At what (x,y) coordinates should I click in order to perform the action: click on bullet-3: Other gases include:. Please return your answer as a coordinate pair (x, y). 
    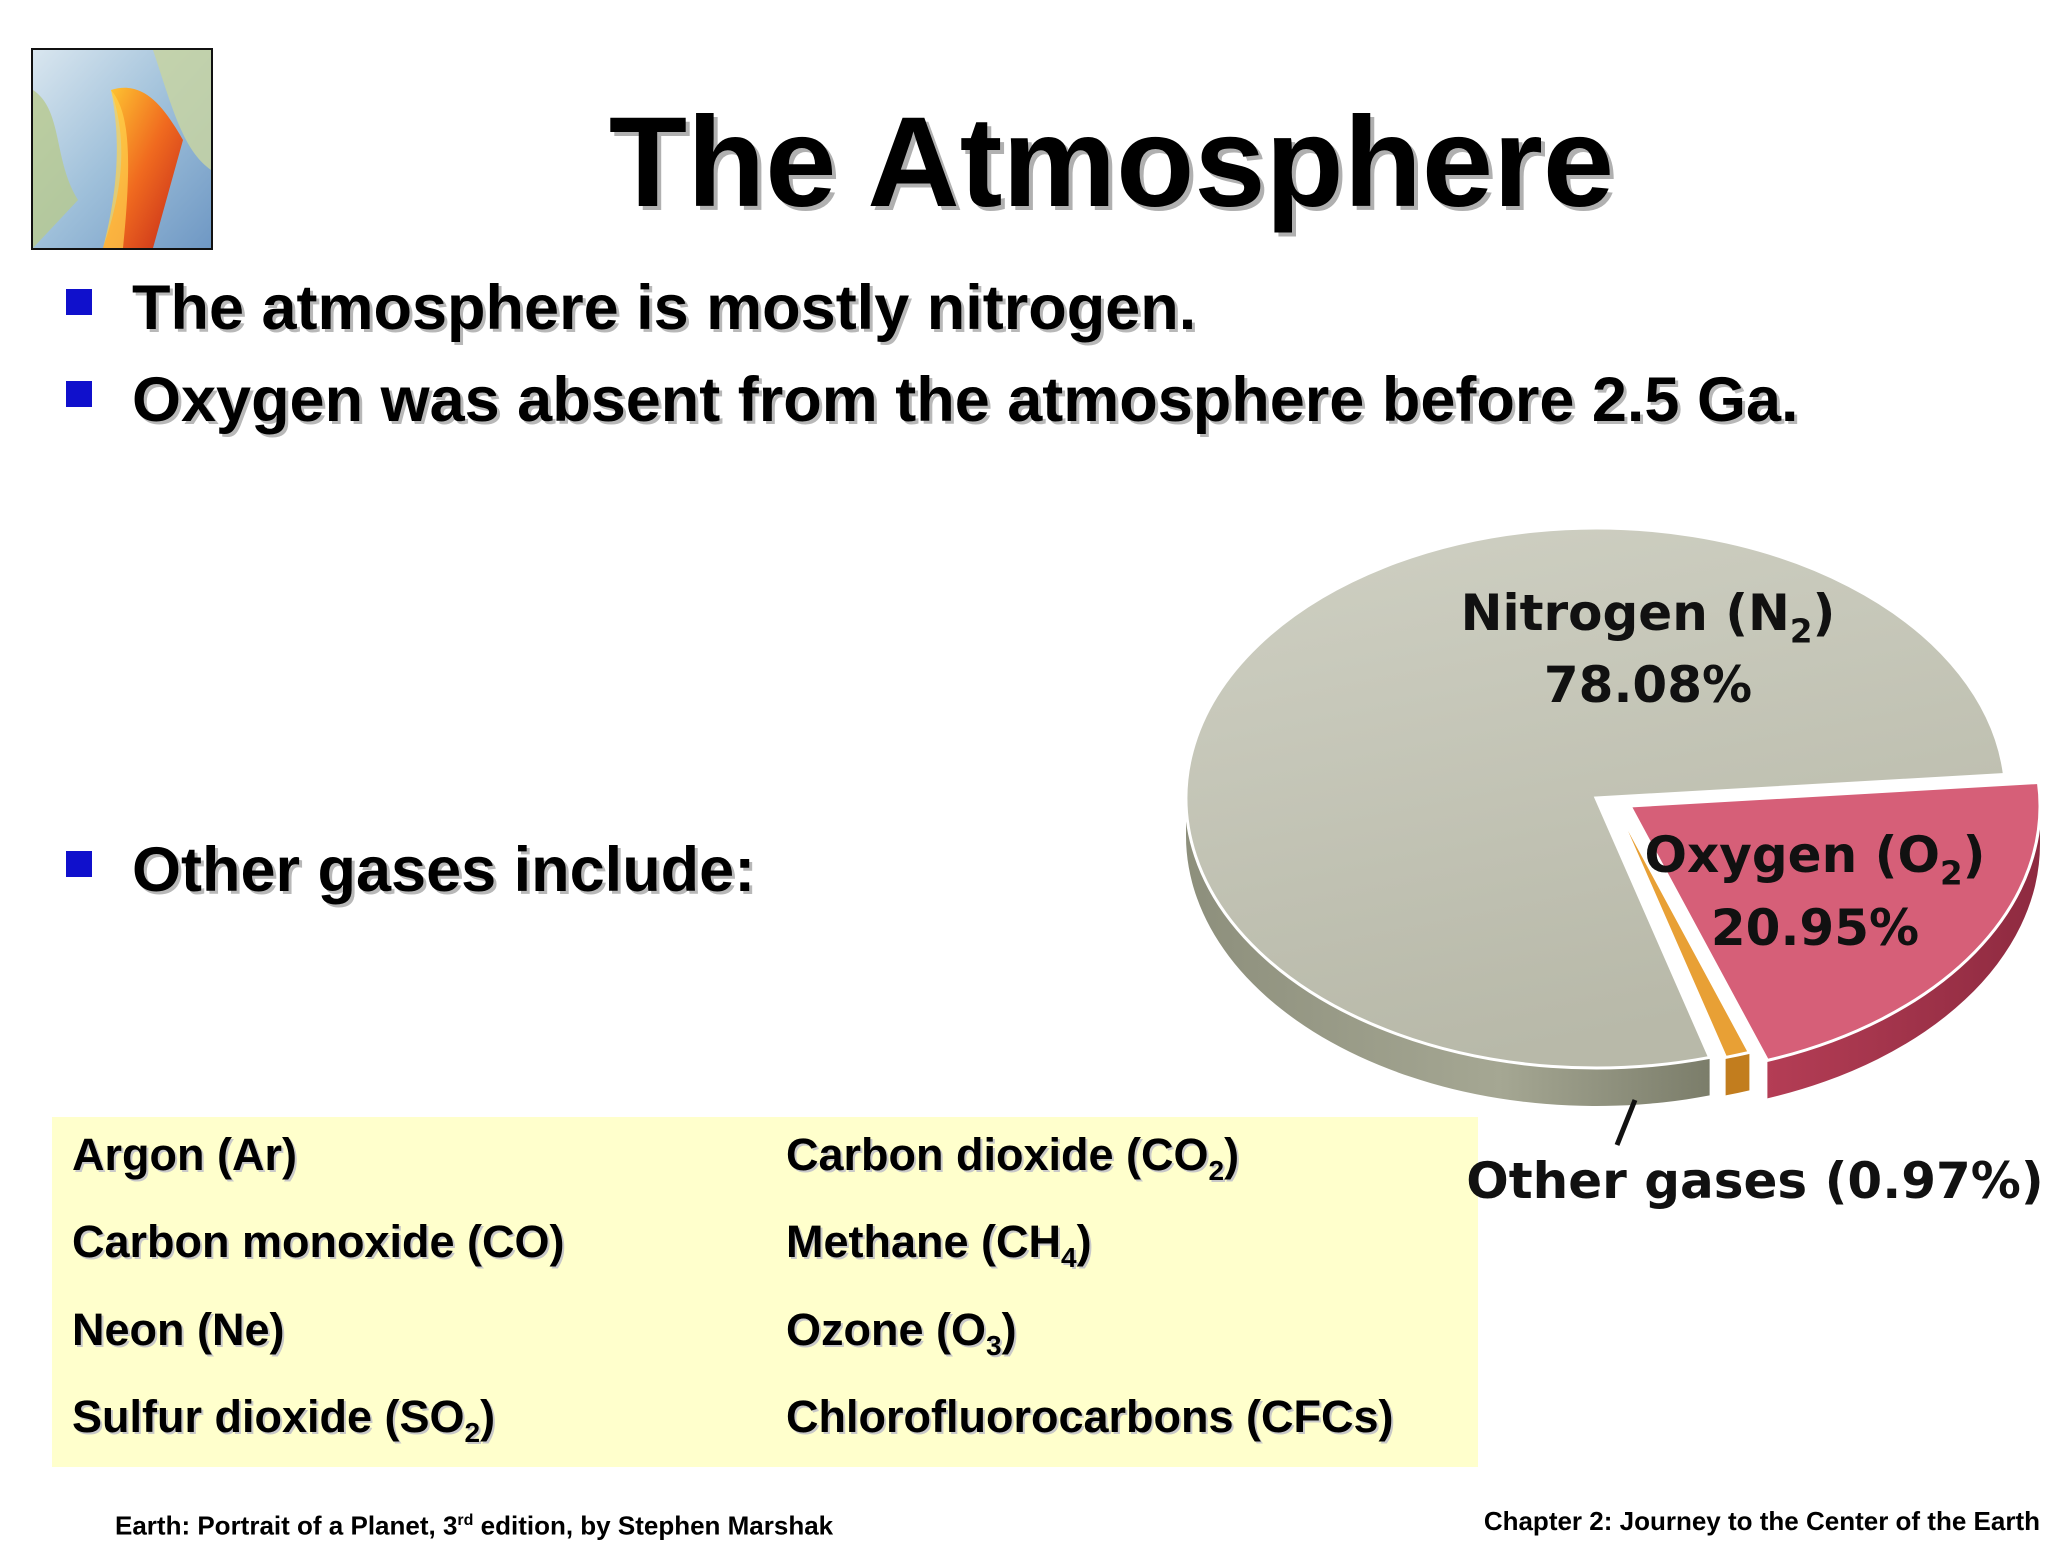
    Looking at the image, I should click on (410, 870).